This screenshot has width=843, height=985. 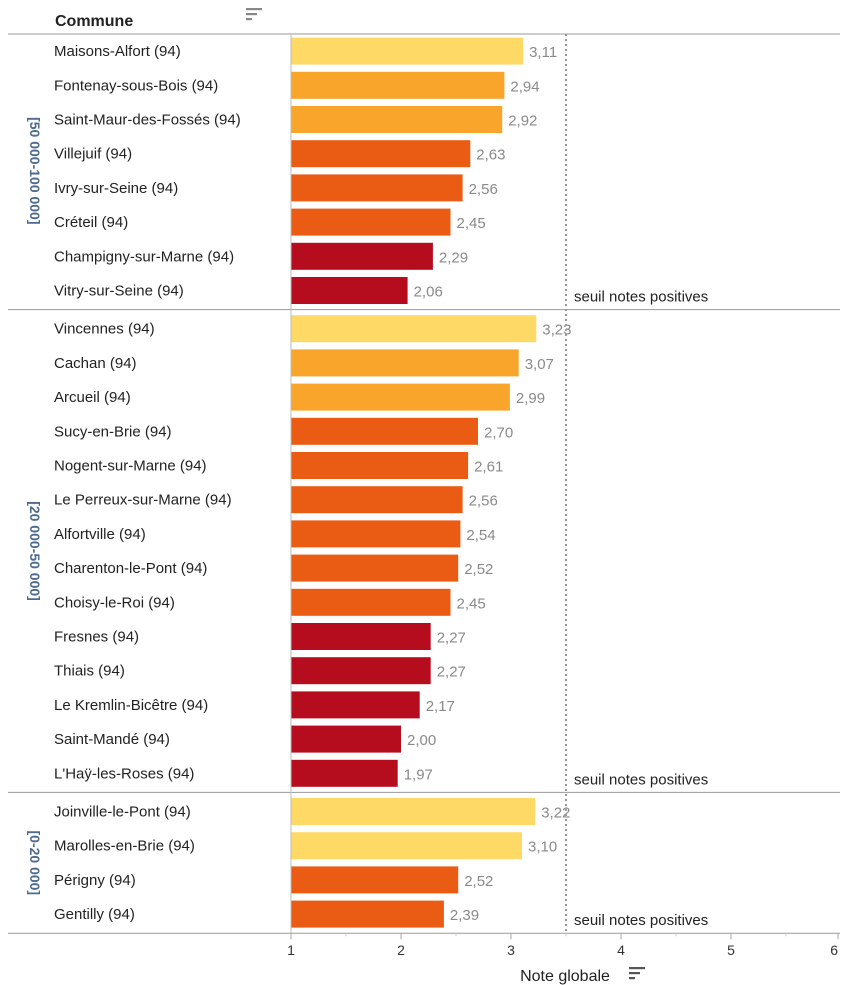 What do you see at coordinates (89, 671) in the screenshot?
I see `row-label: Thiais (94)` at bounding box center [89, 671].